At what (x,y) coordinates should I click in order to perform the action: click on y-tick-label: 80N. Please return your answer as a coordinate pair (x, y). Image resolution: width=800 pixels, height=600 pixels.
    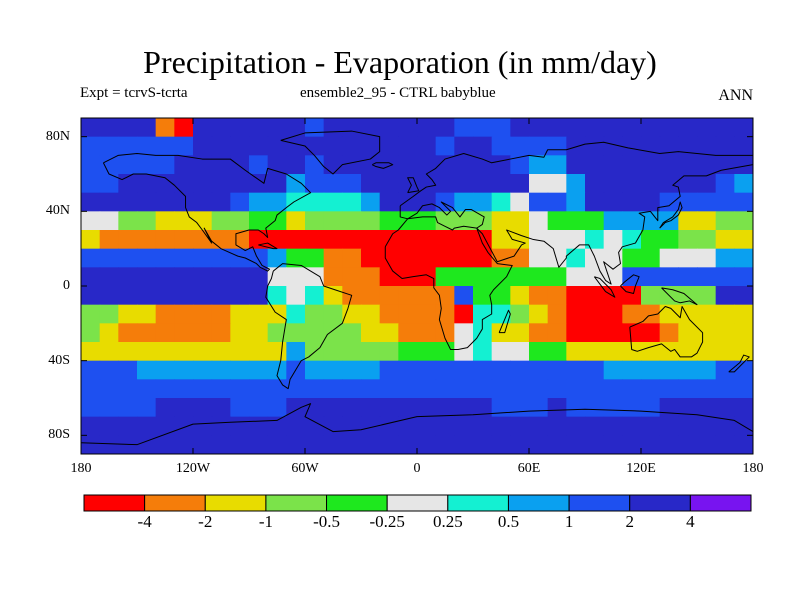
    Looking at the image, I should click on (57, 136).